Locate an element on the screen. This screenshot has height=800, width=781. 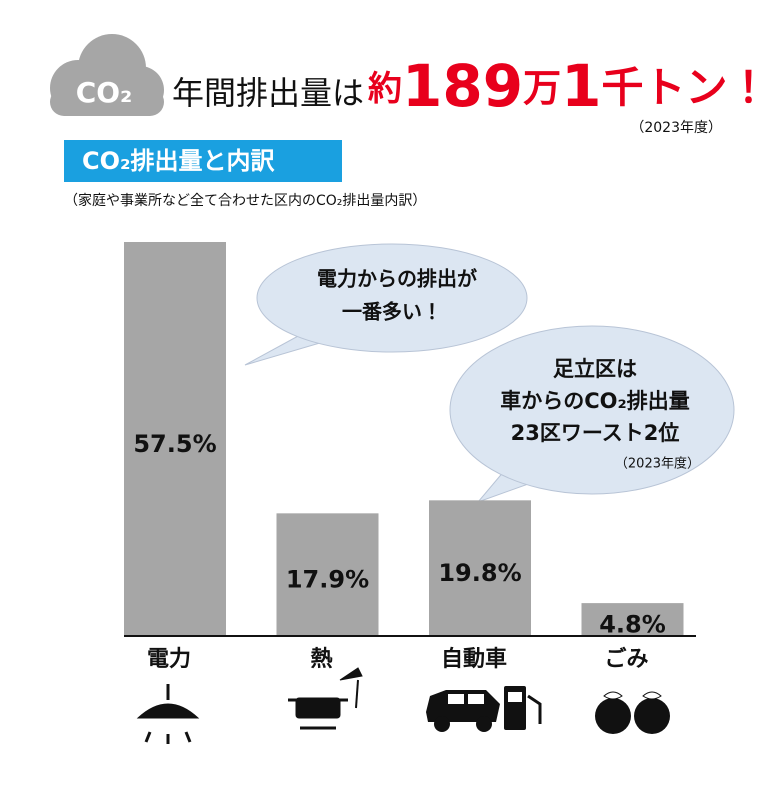
value-label: 17.9% is located at coordinates (327, 580).